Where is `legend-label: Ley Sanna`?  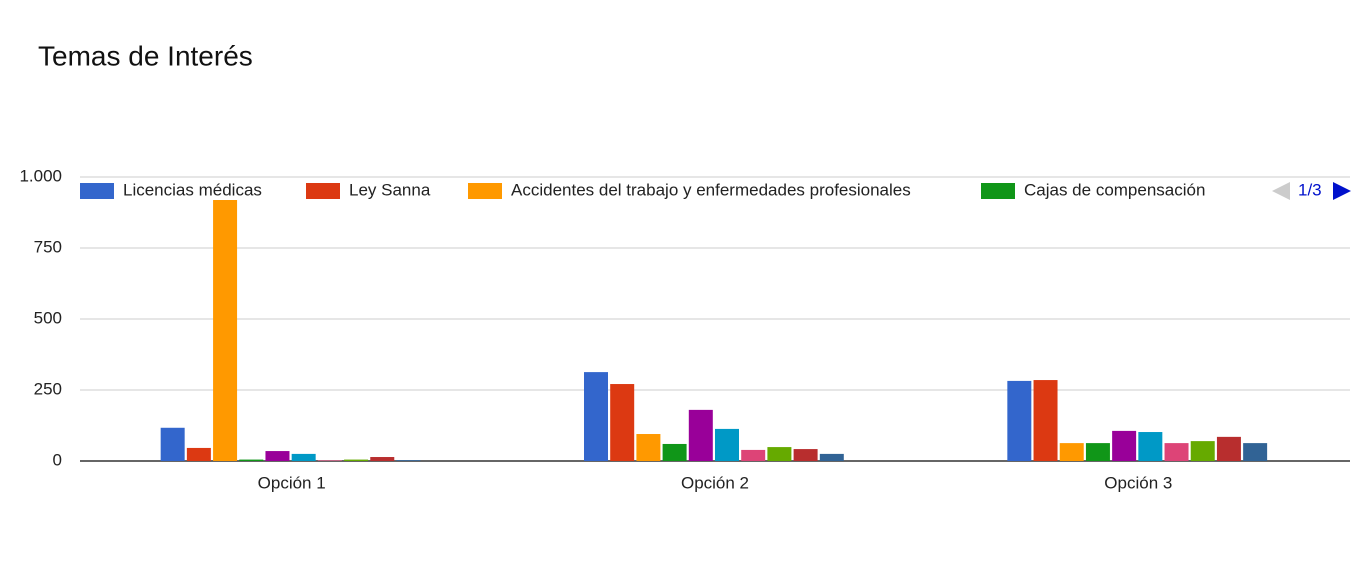 legend-label: Ley Sanna is located at coordinates (390, 189).